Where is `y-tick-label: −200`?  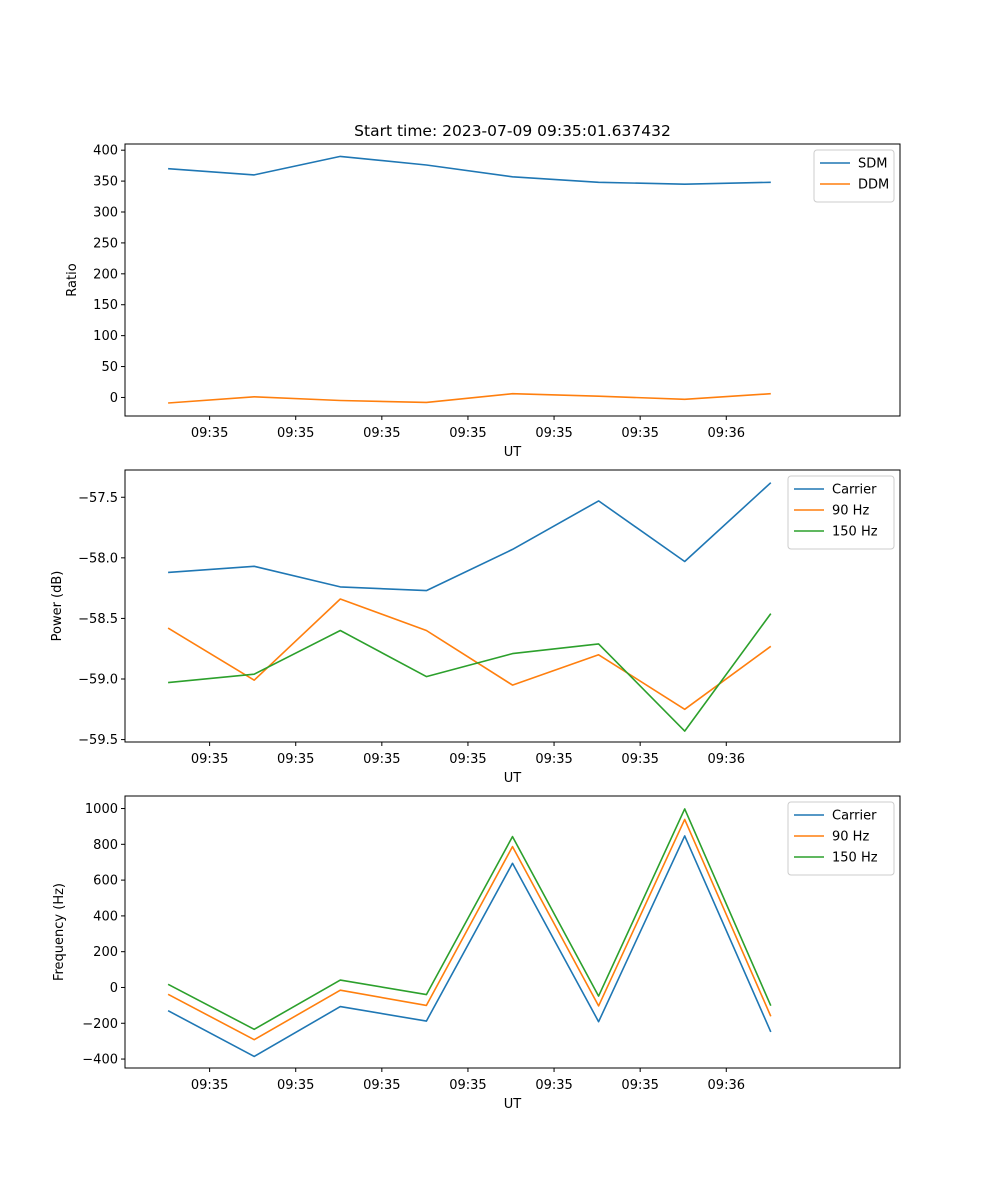
y-tick-label: −200 is located at coordinates (100, 1024).